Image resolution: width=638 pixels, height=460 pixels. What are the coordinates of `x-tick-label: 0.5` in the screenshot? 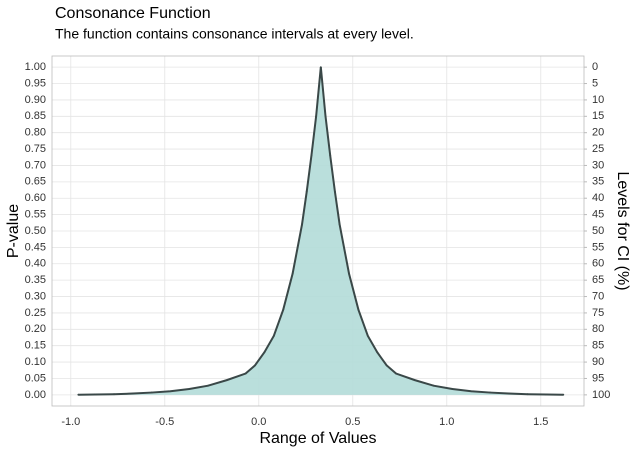 It's located at (352, 422).